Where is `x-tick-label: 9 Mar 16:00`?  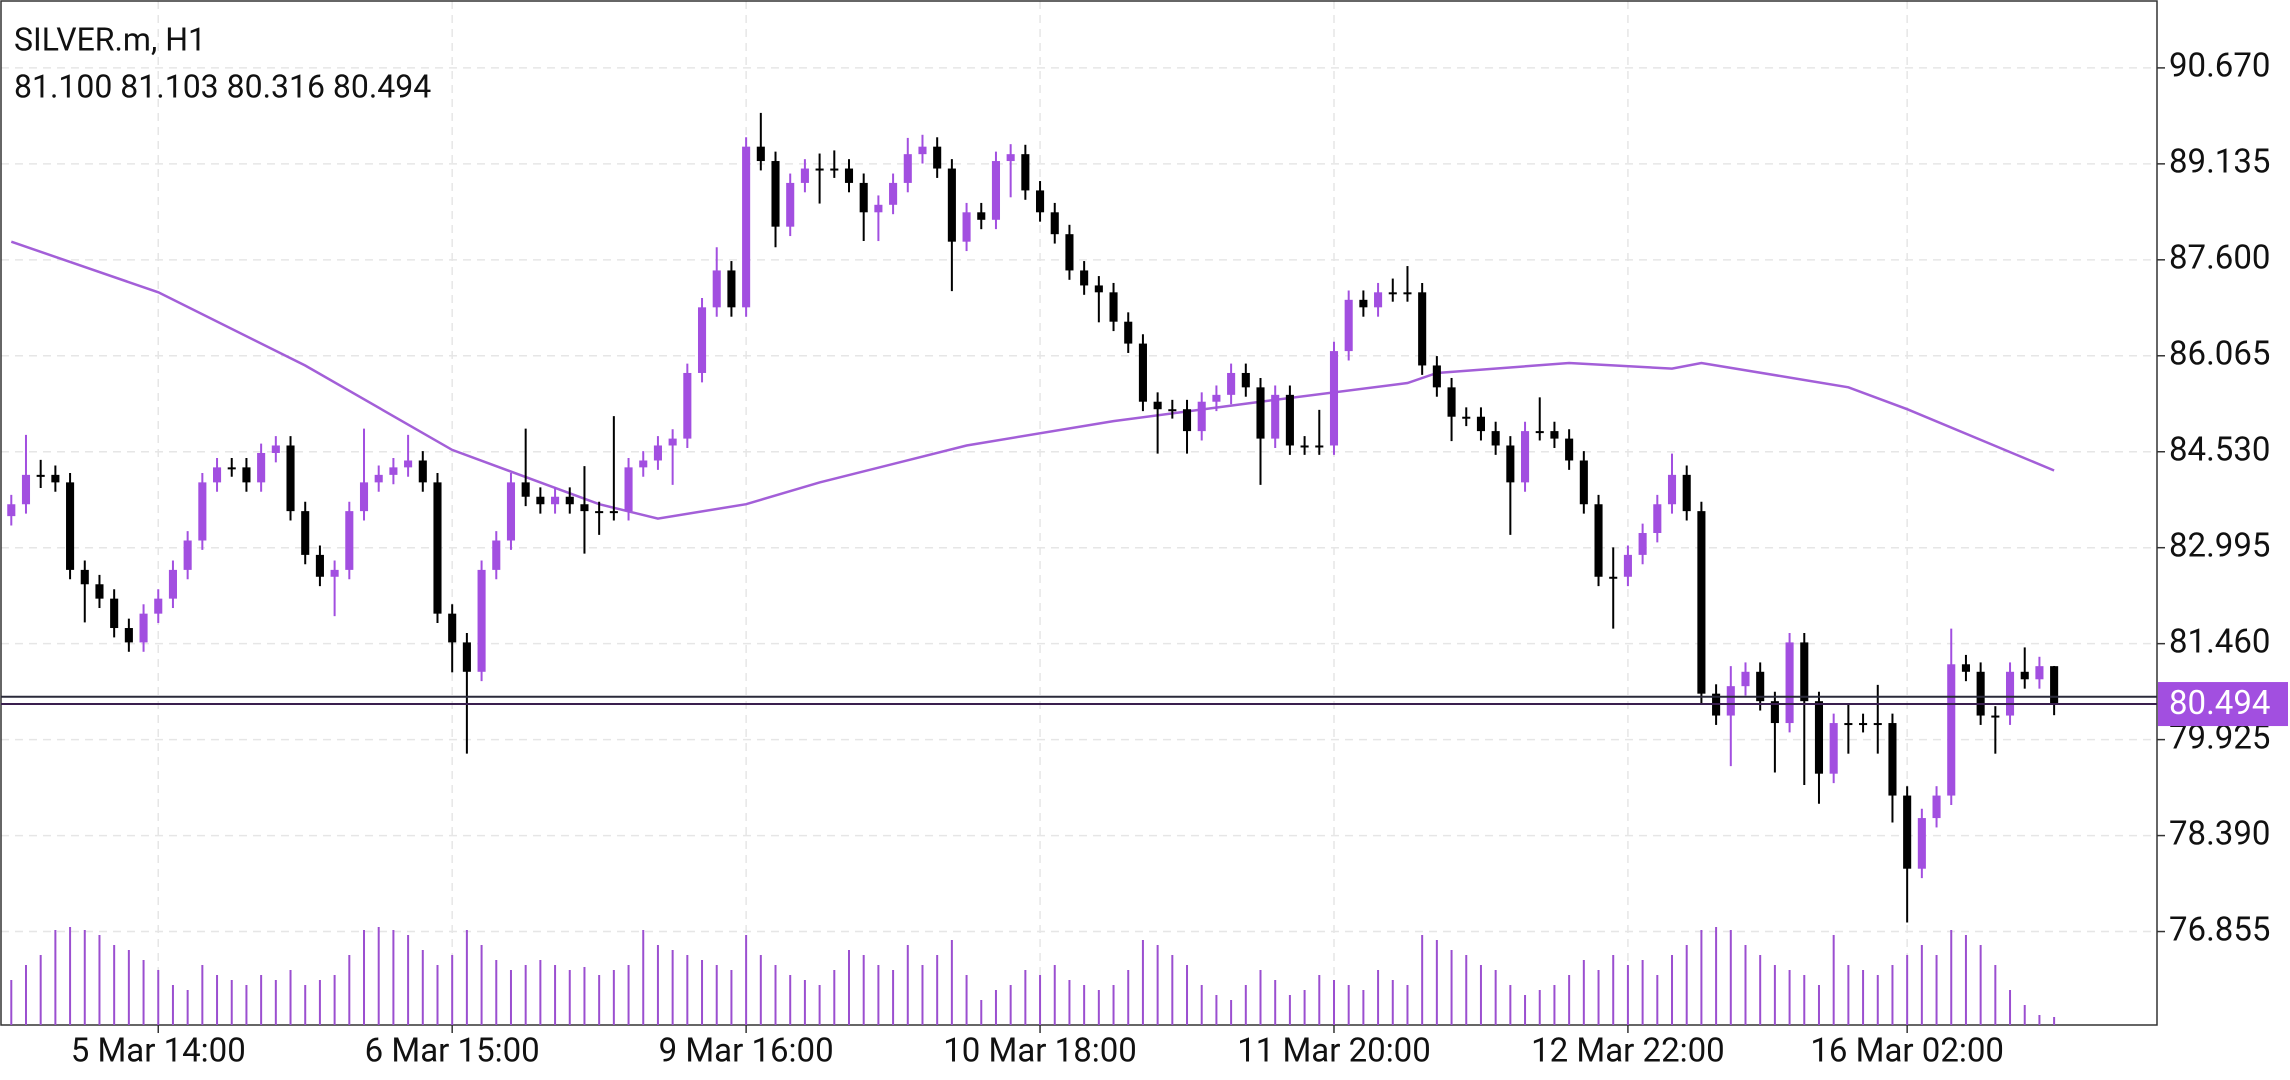 x-tick-label: 9 Mar 16:00 is located at coordinates (746, 1051).